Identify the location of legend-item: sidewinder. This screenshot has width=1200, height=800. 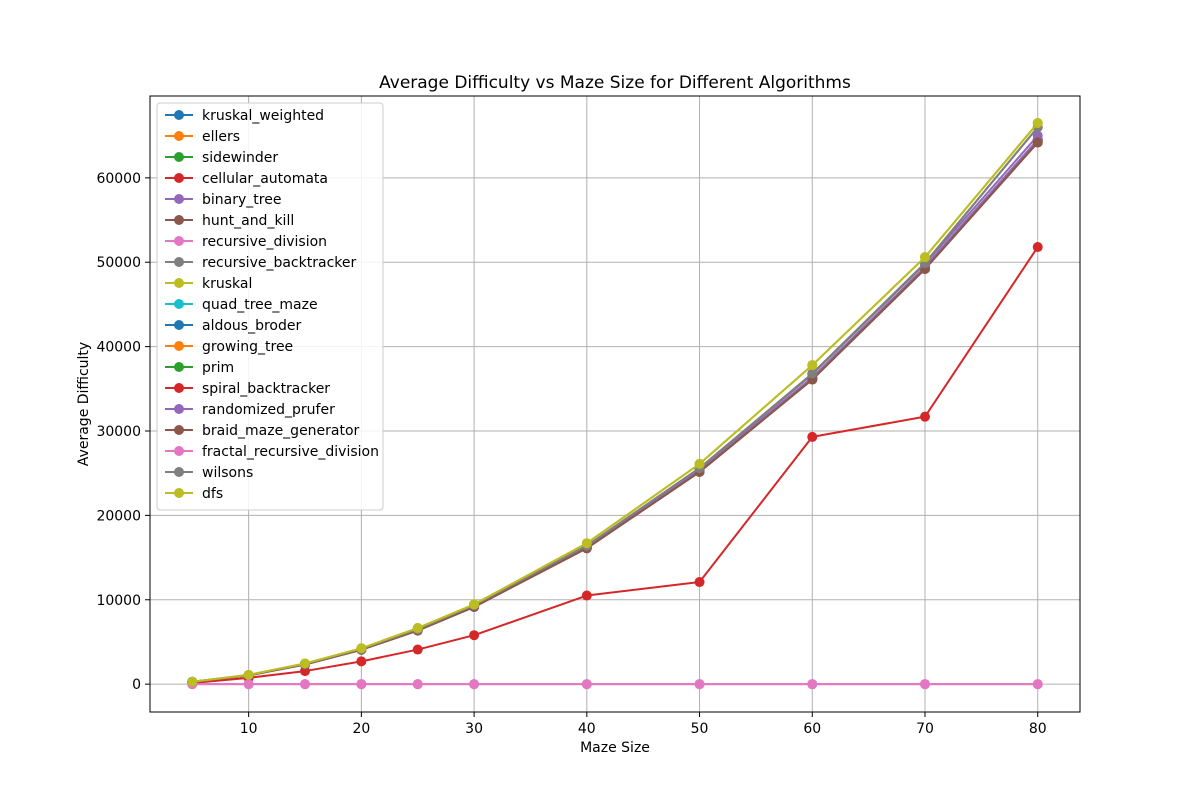
(221, 158).